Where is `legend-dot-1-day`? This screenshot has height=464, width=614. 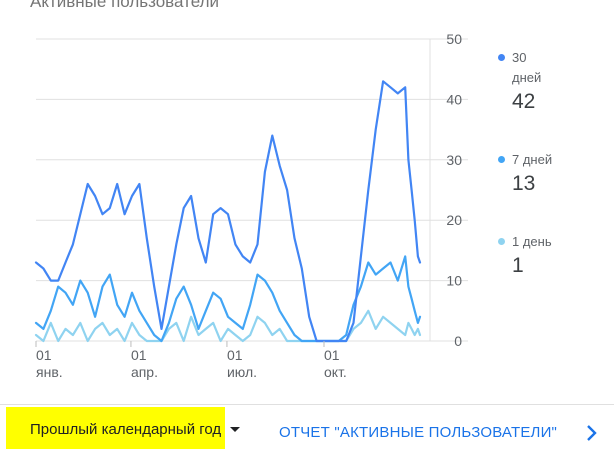 legend-dot-1-day is located at coordinates (501, 241).